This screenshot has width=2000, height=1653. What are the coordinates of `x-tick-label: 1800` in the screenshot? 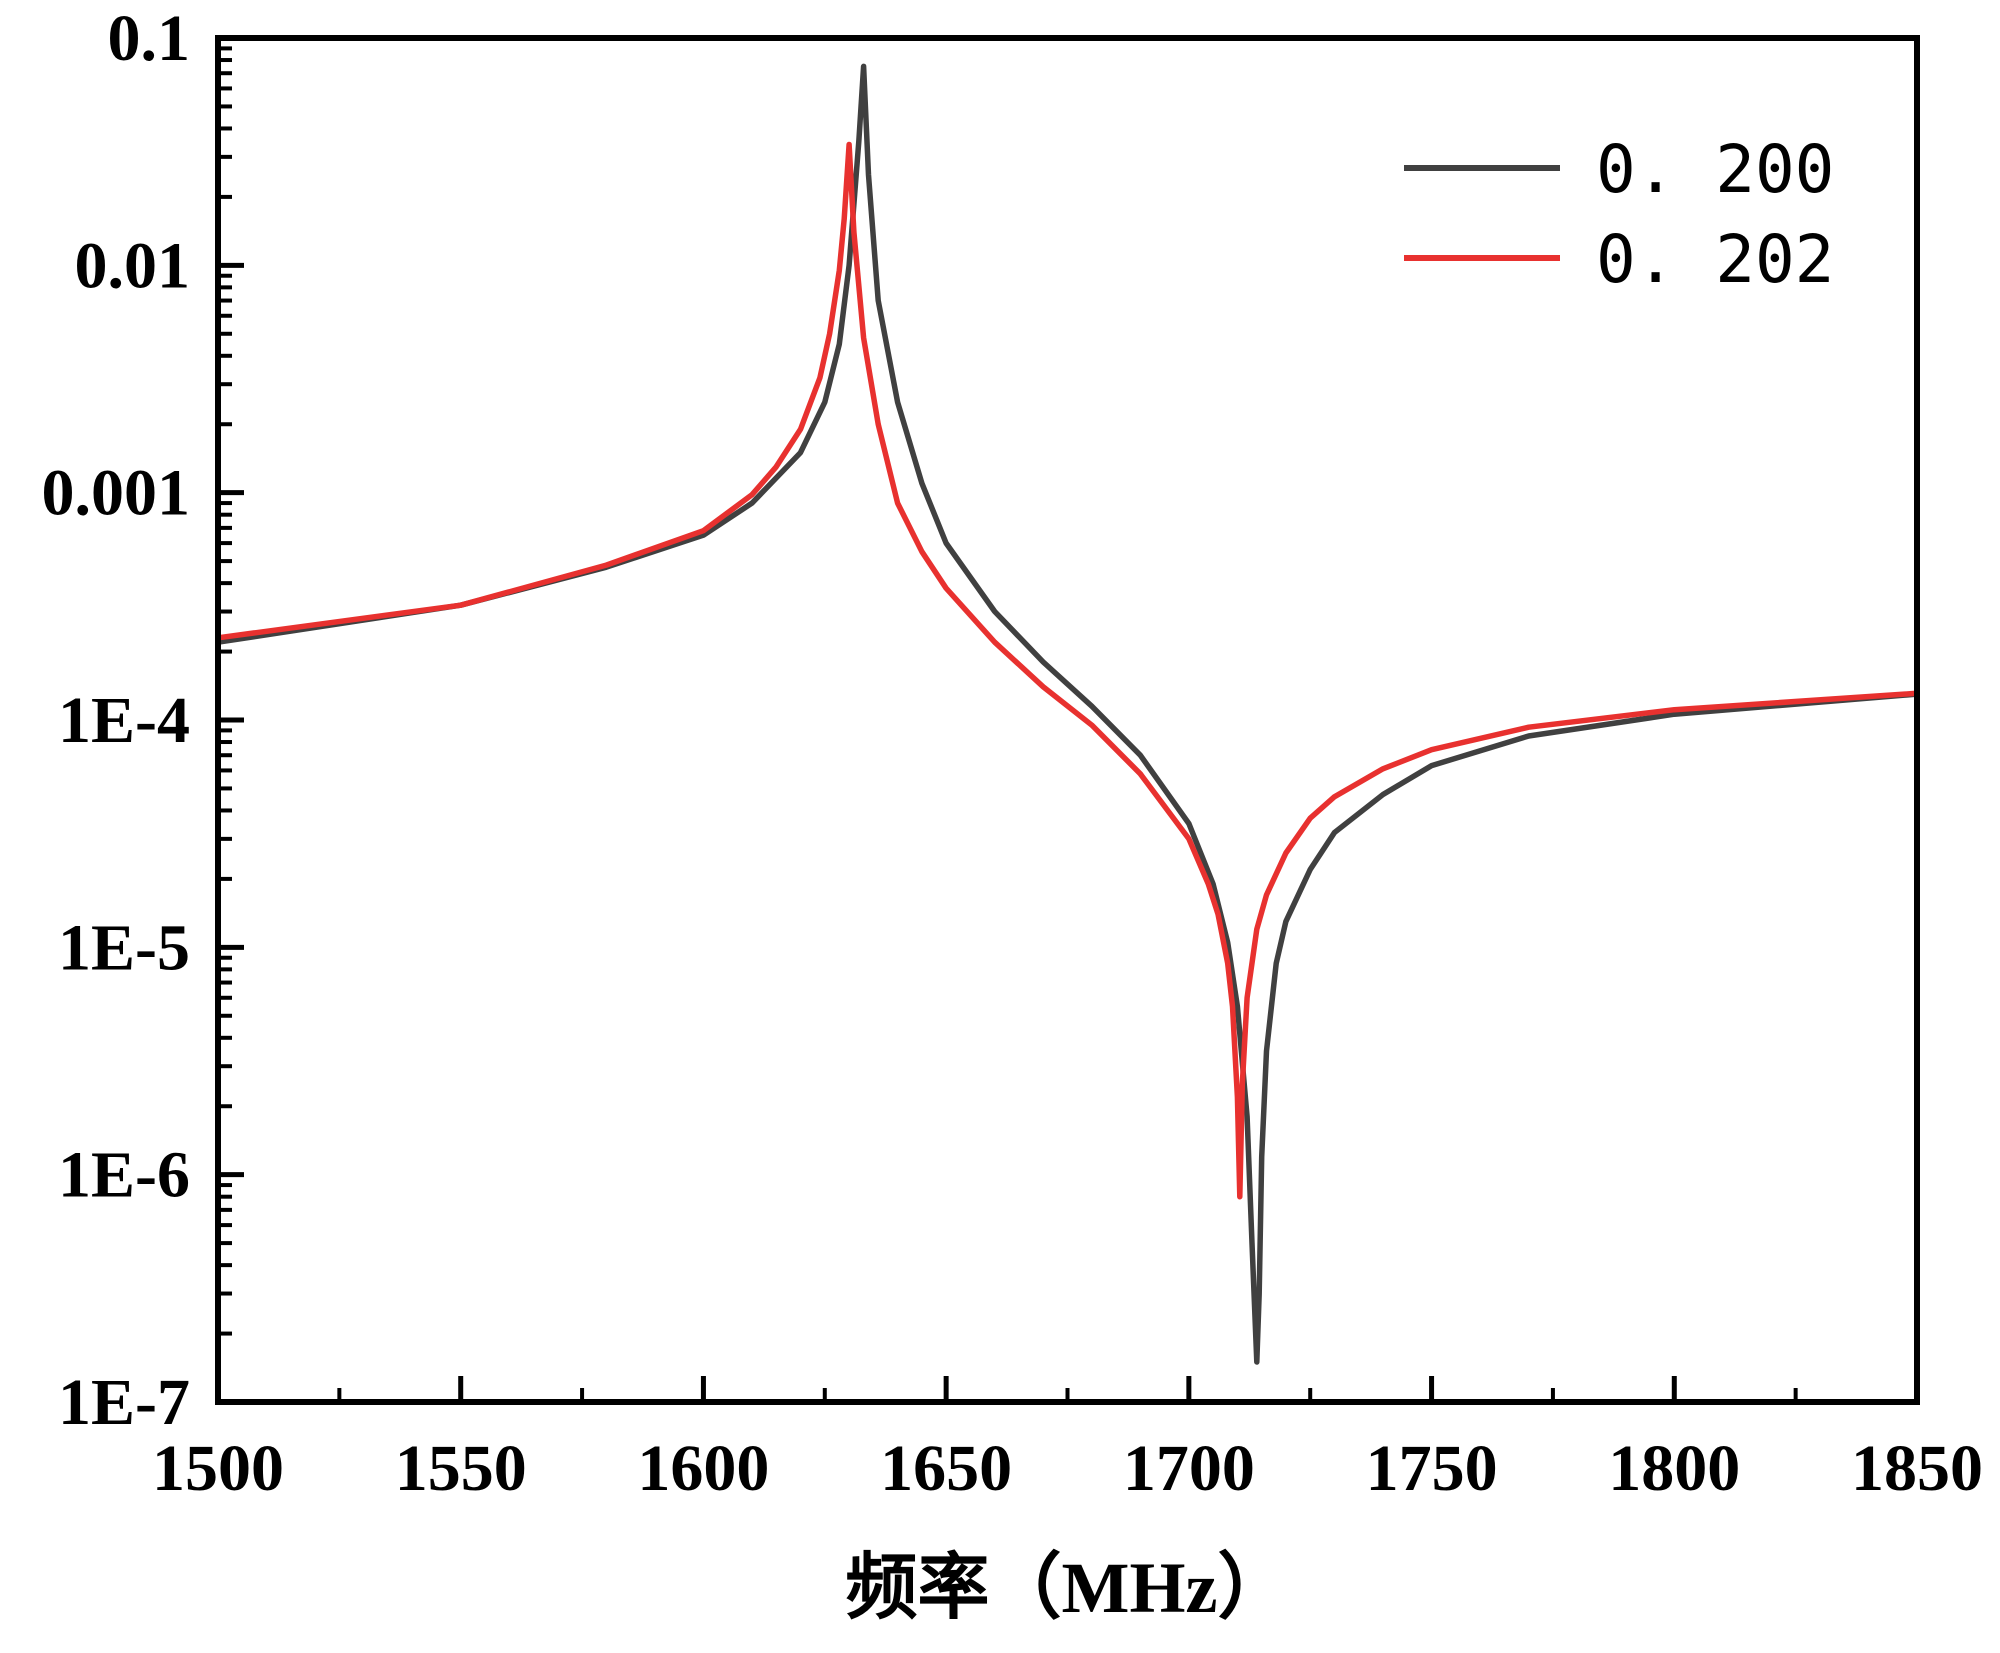 It's located at (1674, 1468).